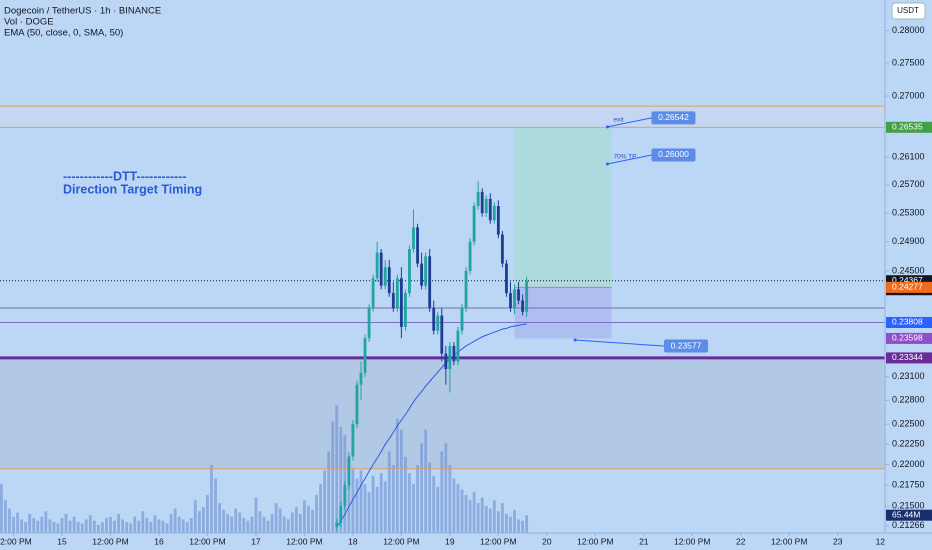 This screenshot has height=550, width=932. Describe the element at coordinates (159, 541) in the screenshot. I see `x-tick-label: 16` at that location.